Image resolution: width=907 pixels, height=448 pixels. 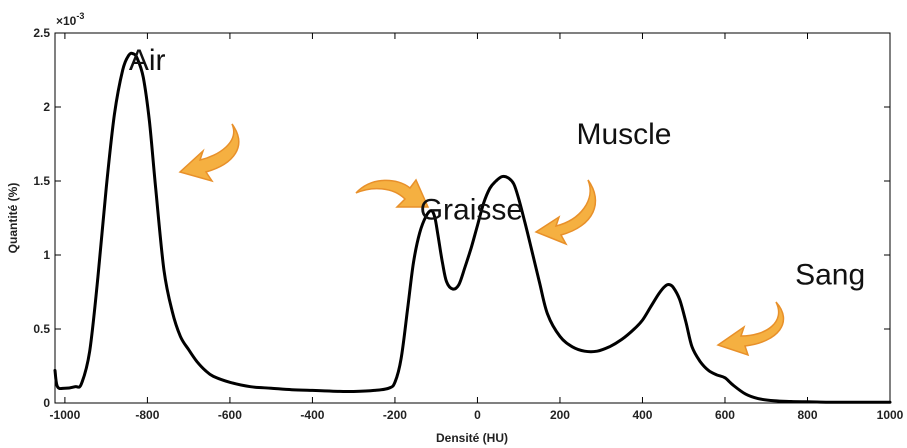 What do you see at coordinates (312, 415) in the screenshot?
I see `x-tick-label: -400` at bounding box center [312, 415].